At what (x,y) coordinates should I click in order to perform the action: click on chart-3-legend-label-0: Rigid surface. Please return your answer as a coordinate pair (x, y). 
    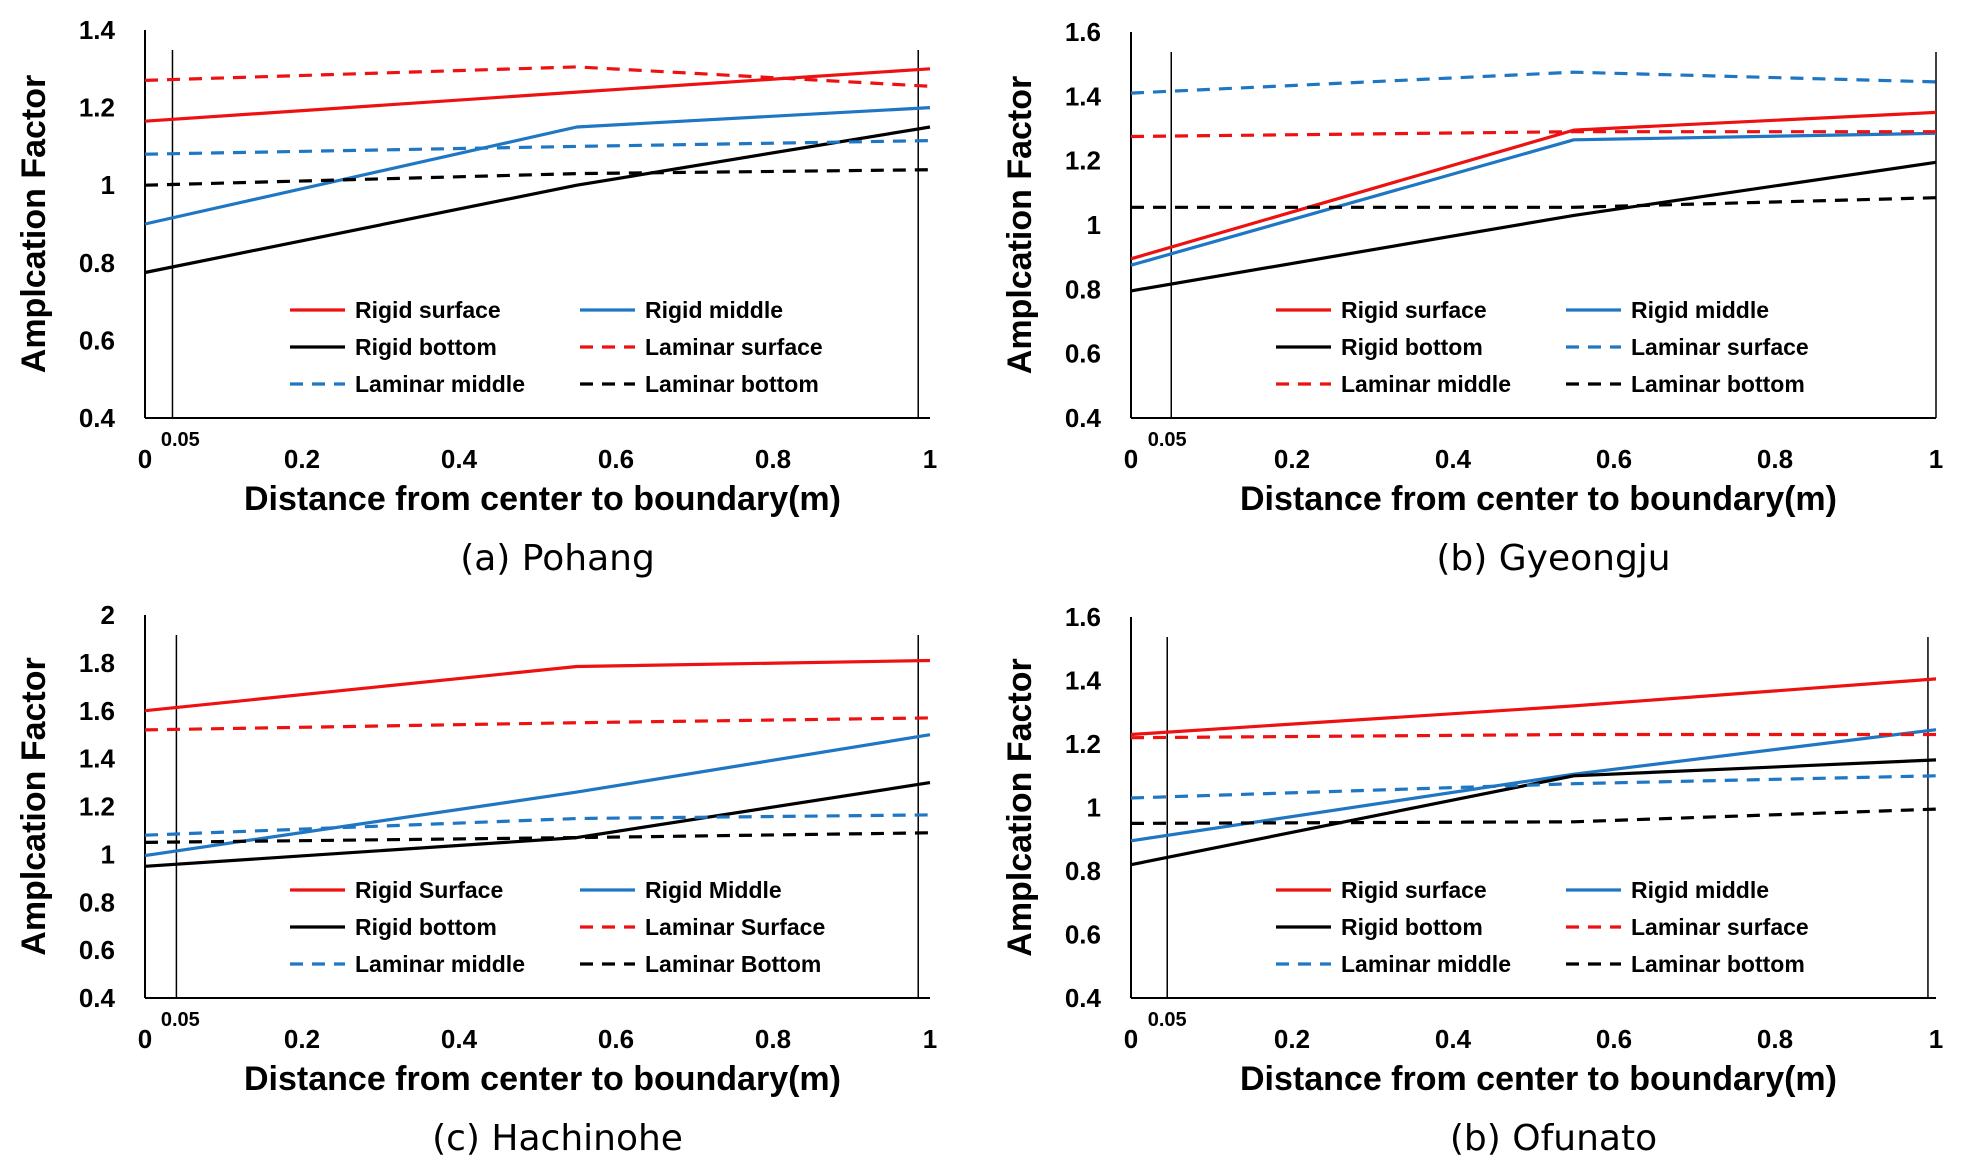
    Looking at the image, I should click on (1414, 890).